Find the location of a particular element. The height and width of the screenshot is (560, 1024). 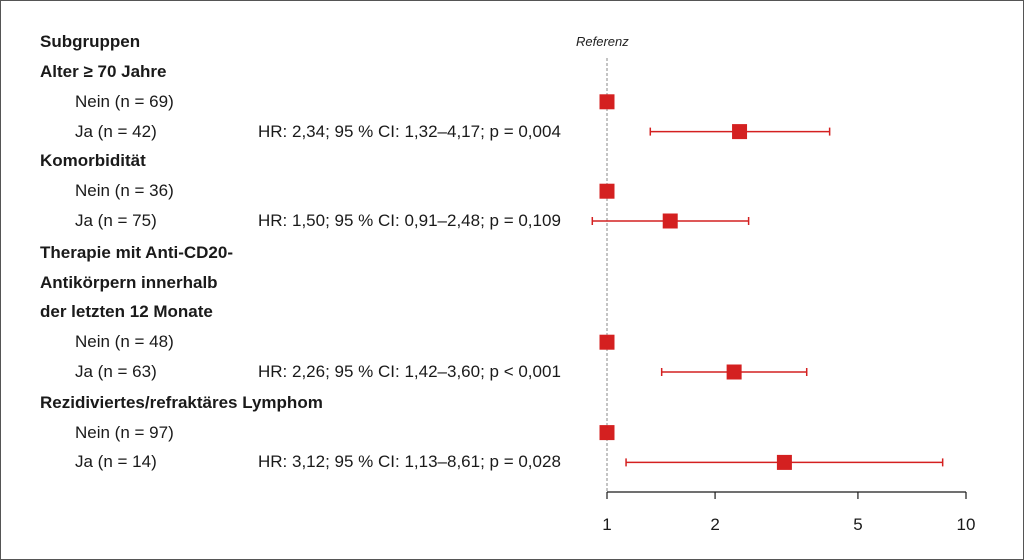

subgroup-label: Ja (n = 42) is located at coordinates (116, 131).